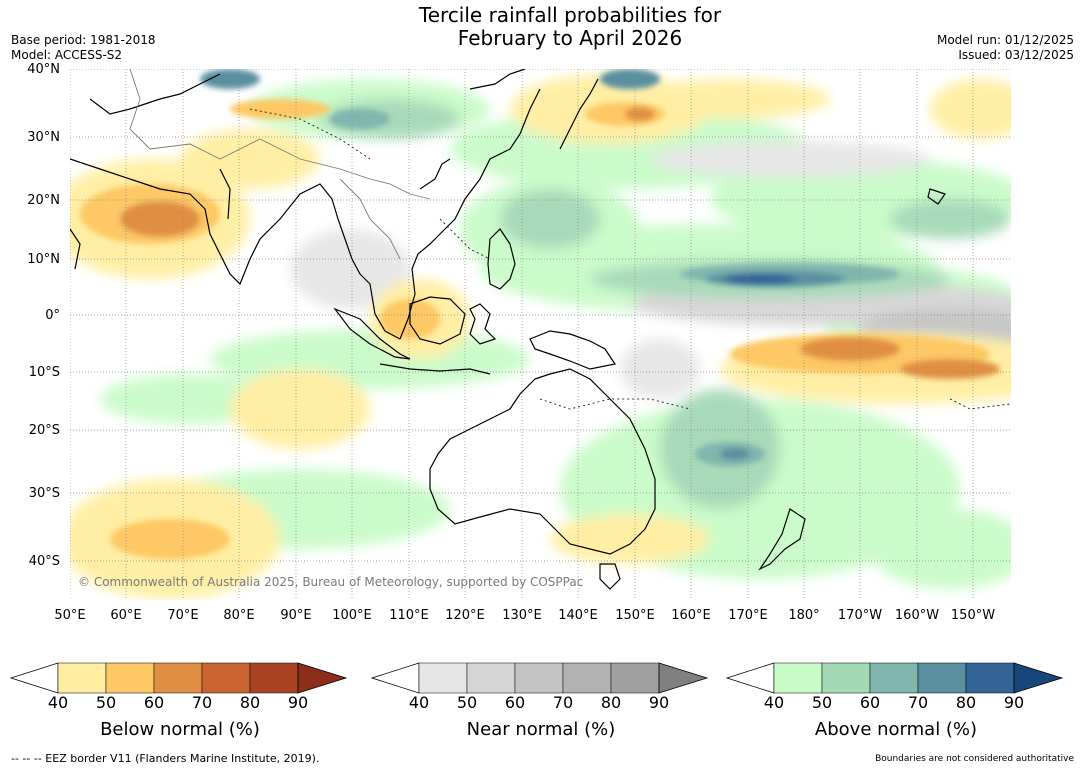 The height and width of the screenshot is (770, 1085). Describe the element at coordinates (860, 615) in the screenshot. I see `lon-label: 170°W` at that location.